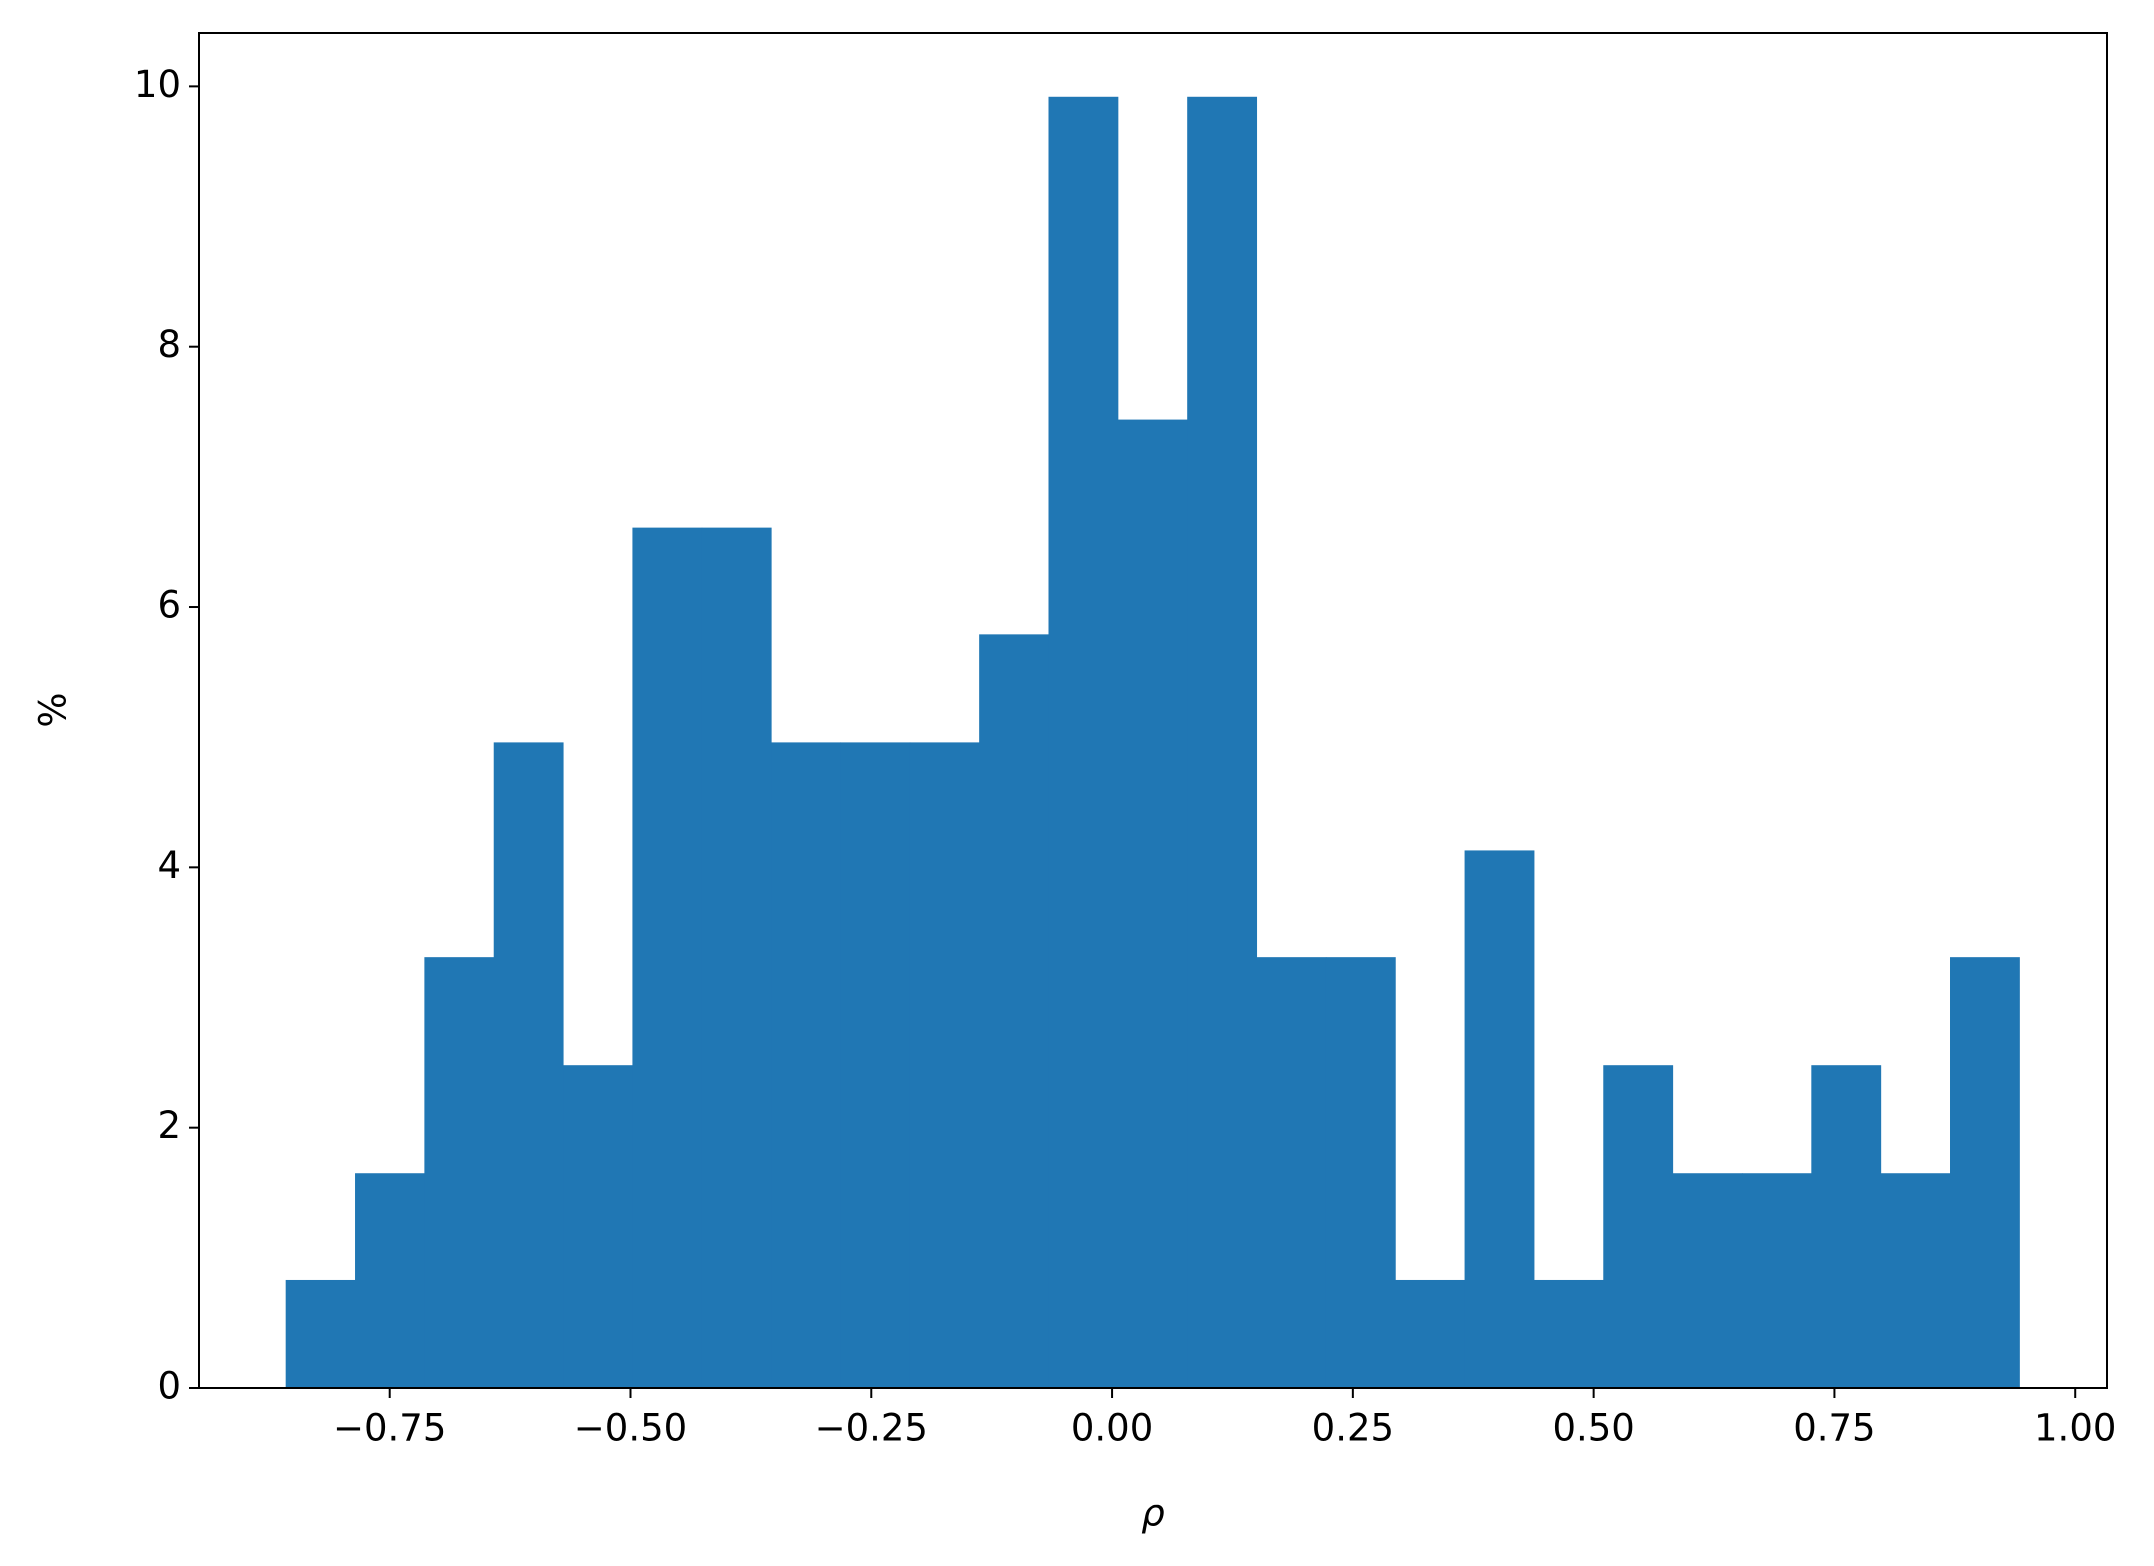 This screenshot has width=2154, height=1566. Describe the element at coordinates (2075, 1428) in the screenshot. I see `x-tick-label: 1.00` at that location.